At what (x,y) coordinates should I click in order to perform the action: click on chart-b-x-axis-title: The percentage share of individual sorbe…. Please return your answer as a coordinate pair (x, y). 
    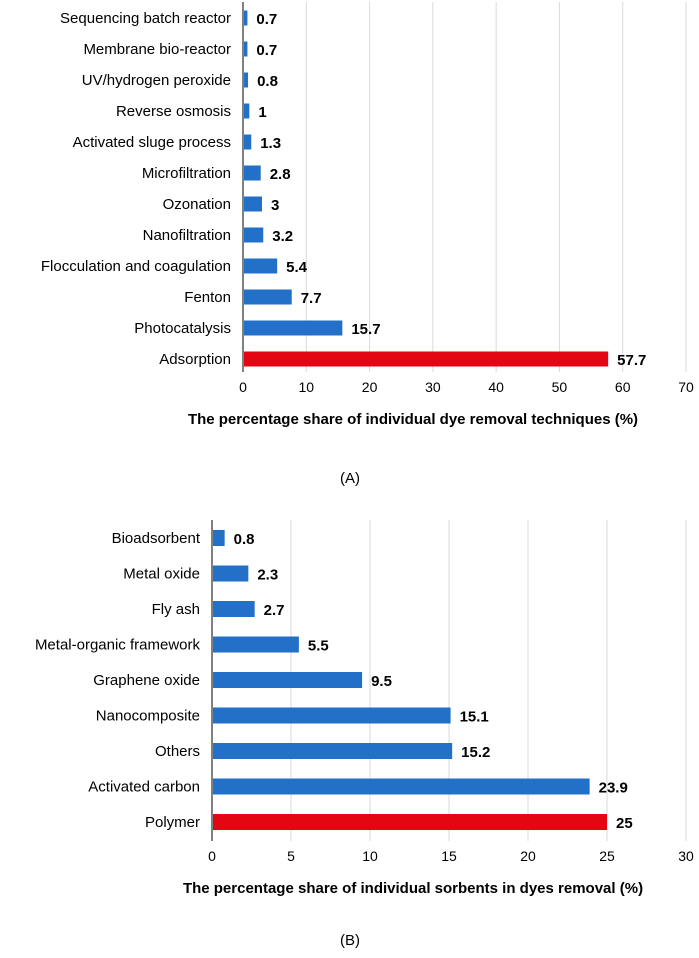
    Looking at the image, I should click on (413, 888).